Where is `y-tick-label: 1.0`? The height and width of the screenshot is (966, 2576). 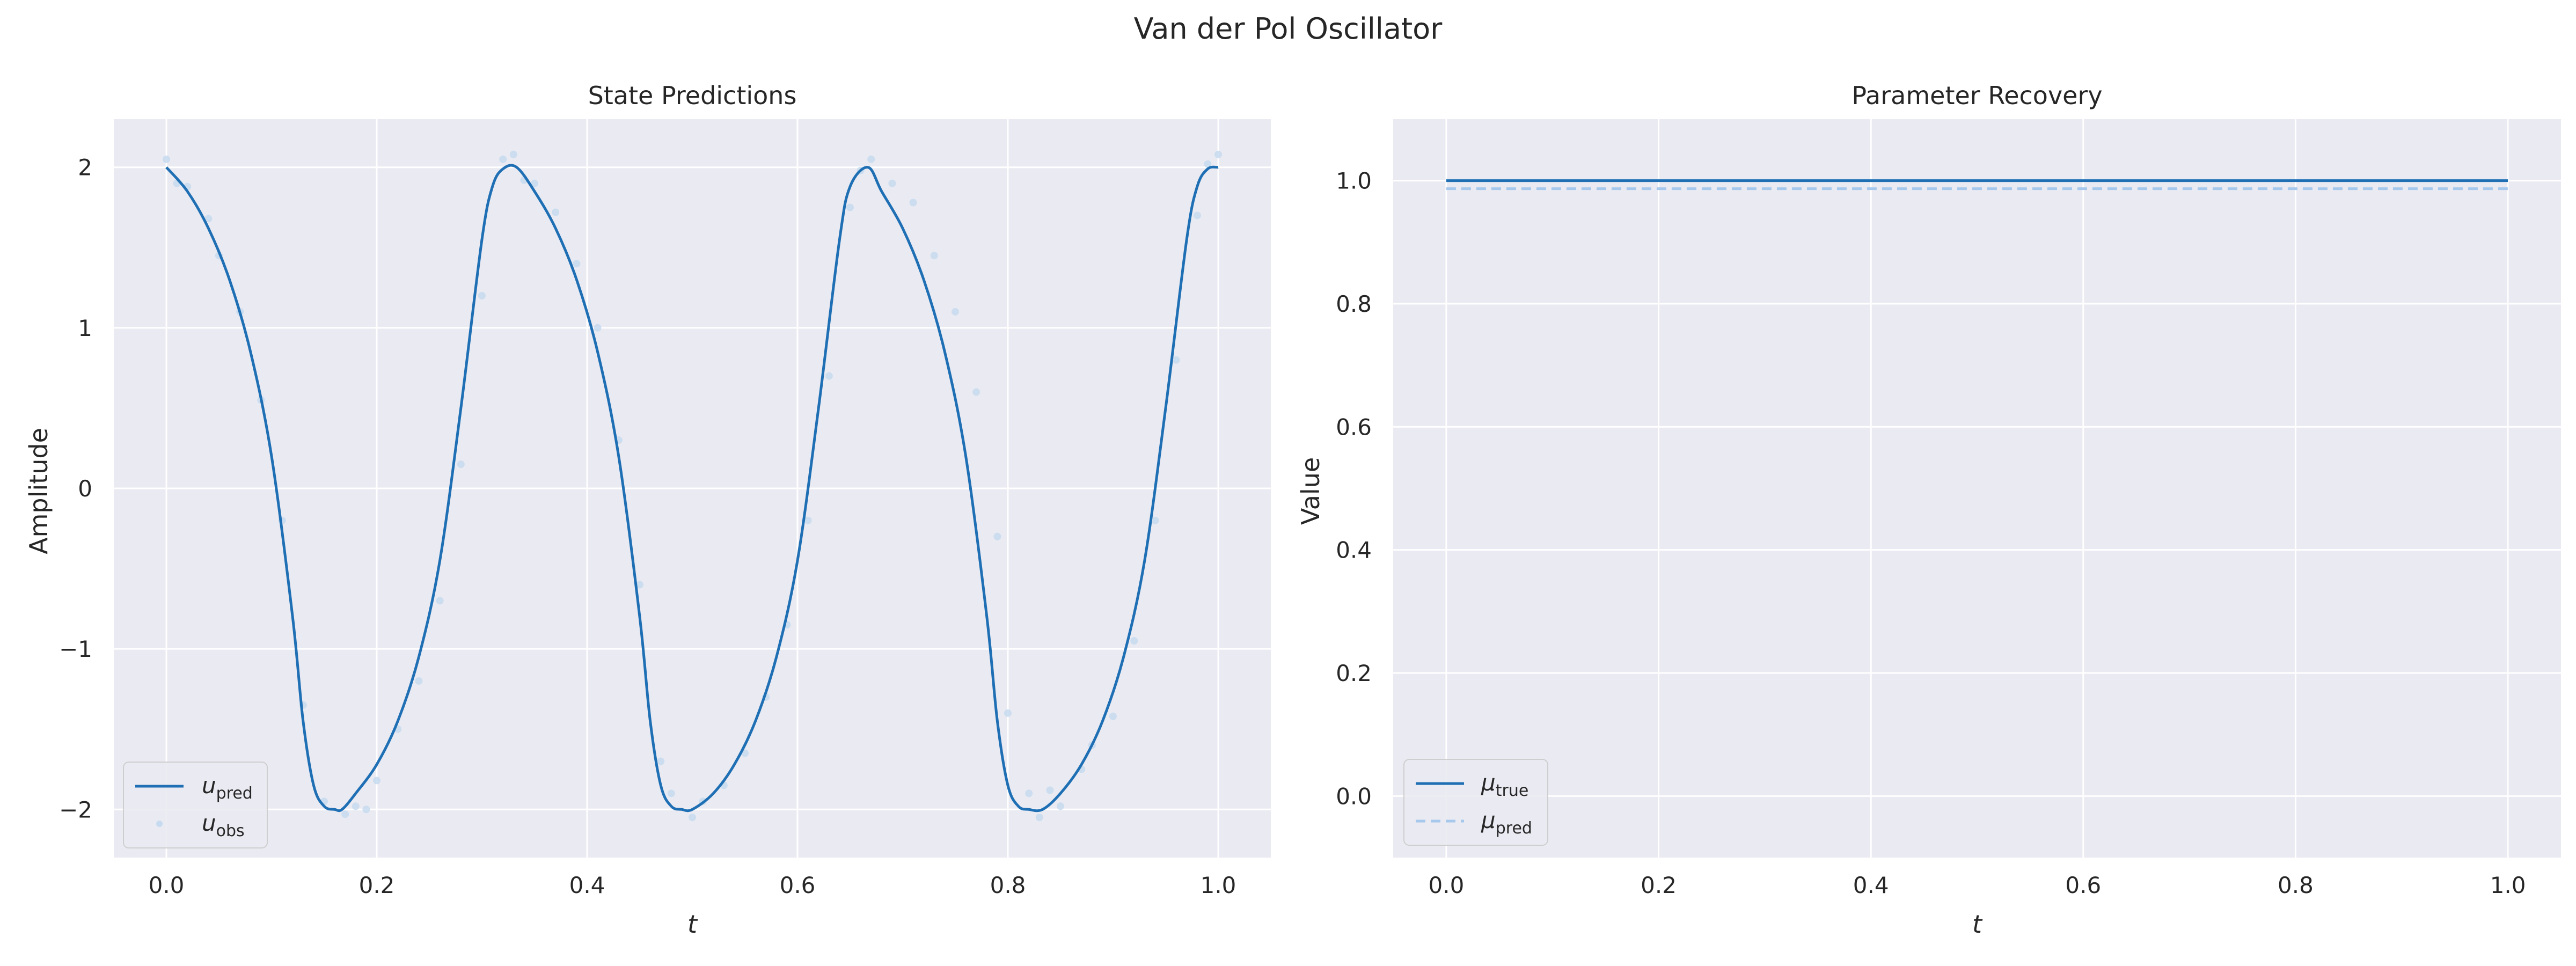 y-tick-label: 1.0 is located at coordinates (1354, 181).